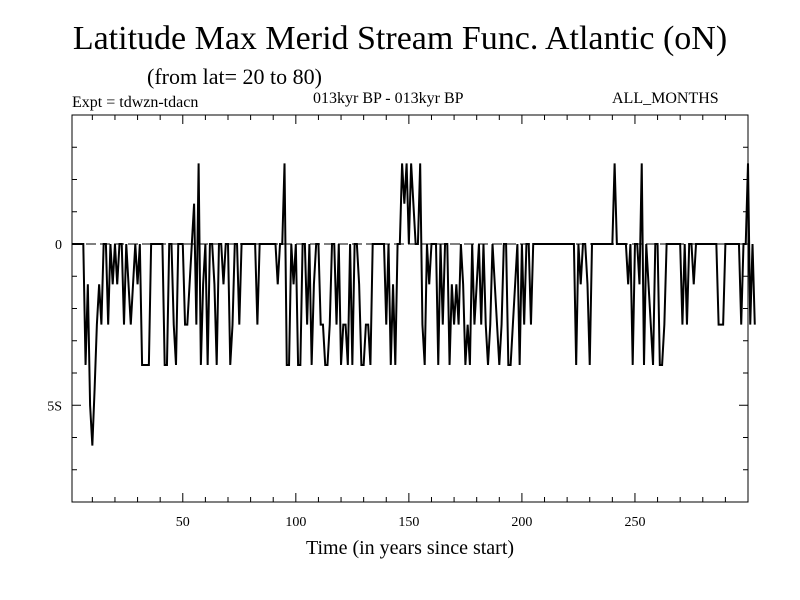  What do you see at coordinates (388, 98) in the screenshot?
I see `period-label: 013kyr BP - 013kyr BP` at bounding box center [388, 98].